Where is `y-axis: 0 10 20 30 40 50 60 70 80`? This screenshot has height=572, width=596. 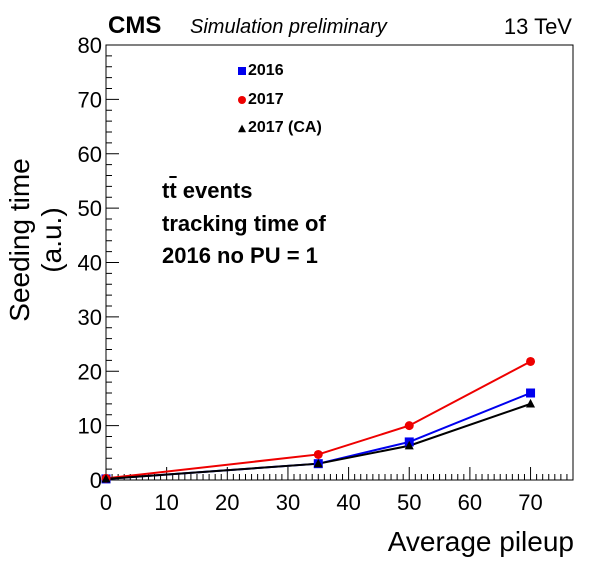 y-axis: 0 10 20 30 40 50 60 70 80 is located at coordinates (98, 263).